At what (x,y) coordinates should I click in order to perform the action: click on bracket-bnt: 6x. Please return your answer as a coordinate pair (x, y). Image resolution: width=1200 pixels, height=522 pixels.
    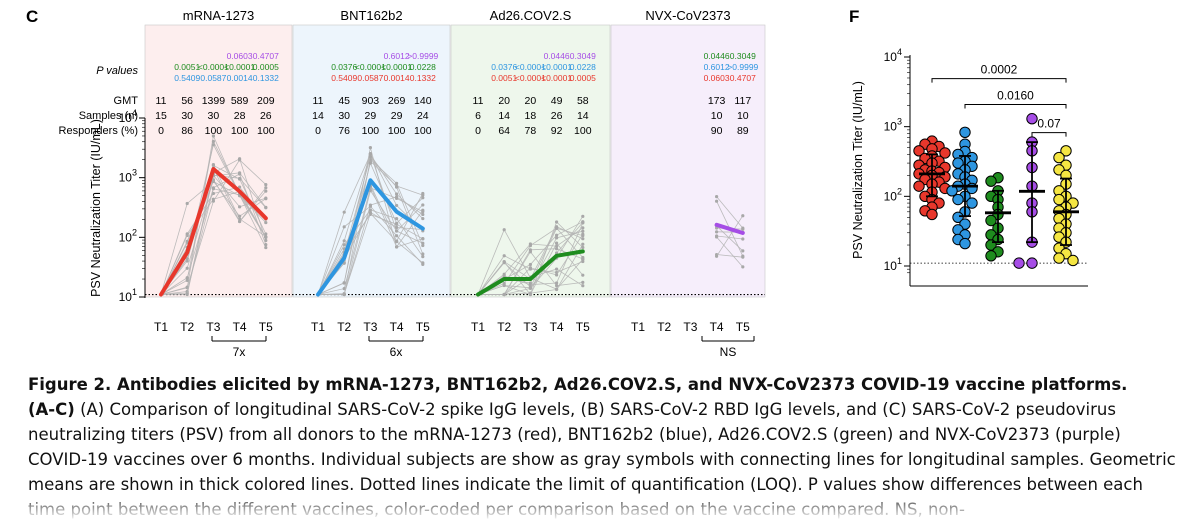
    Looking at the image, I should click on (396, 347).